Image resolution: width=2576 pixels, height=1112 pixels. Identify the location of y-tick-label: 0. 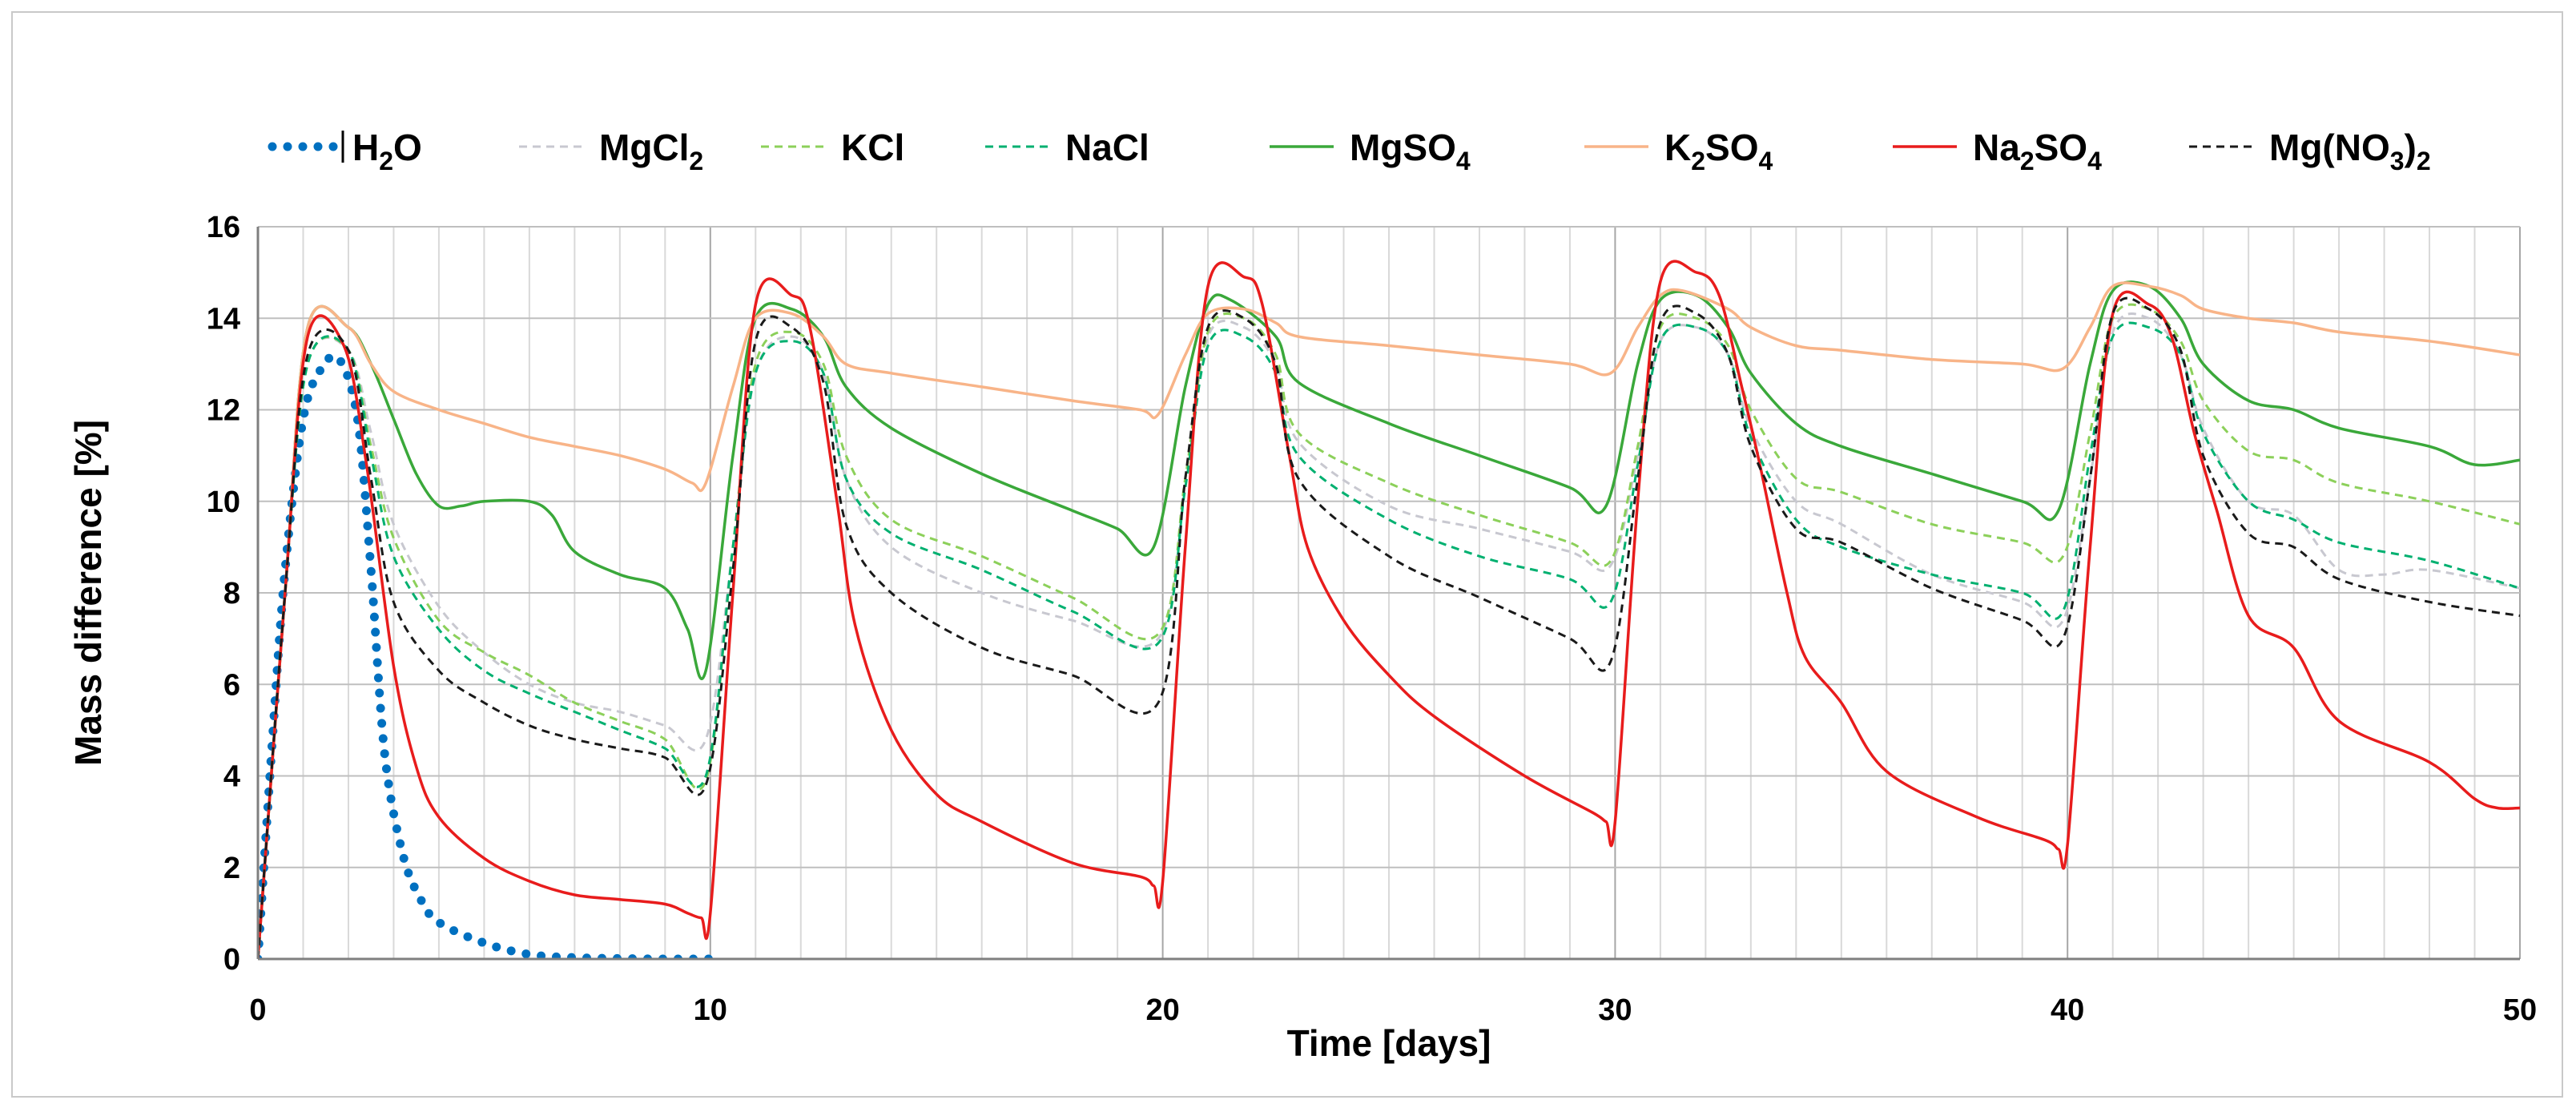
(231, 960).